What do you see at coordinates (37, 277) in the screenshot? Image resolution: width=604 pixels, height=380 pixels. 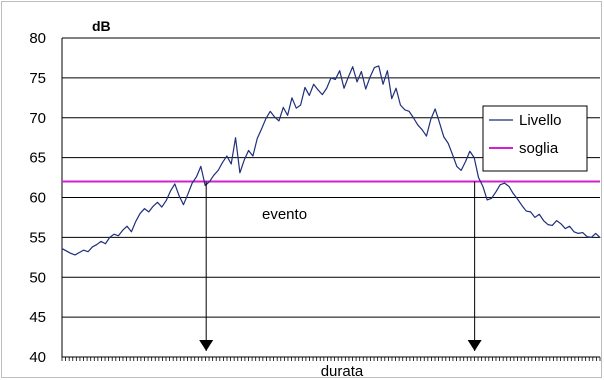 I see `y-tick-label: 50` at bounding box center [37, 277].